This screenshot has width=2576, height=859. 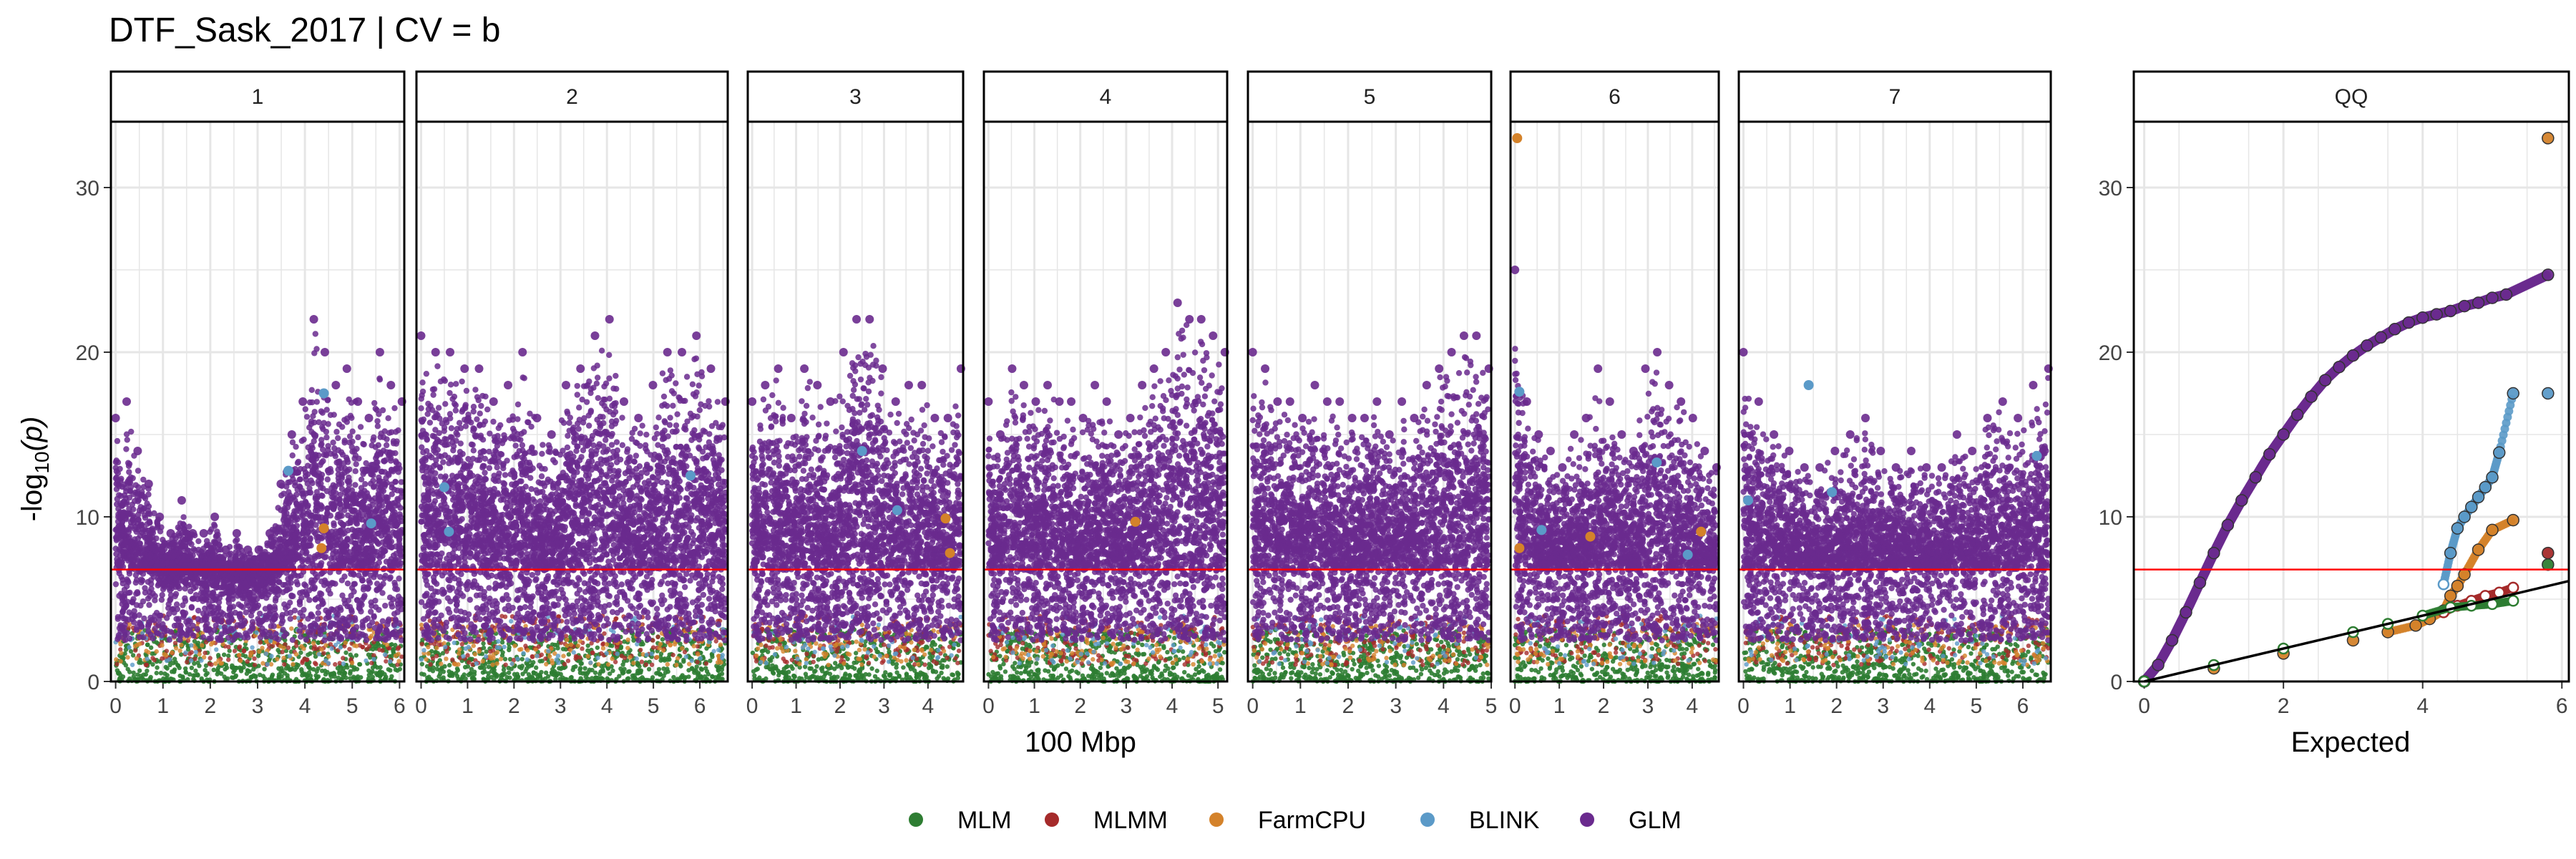 I want to click on panel-2: 20 1 2 3 4 5 6, so click(x=572, y=395).